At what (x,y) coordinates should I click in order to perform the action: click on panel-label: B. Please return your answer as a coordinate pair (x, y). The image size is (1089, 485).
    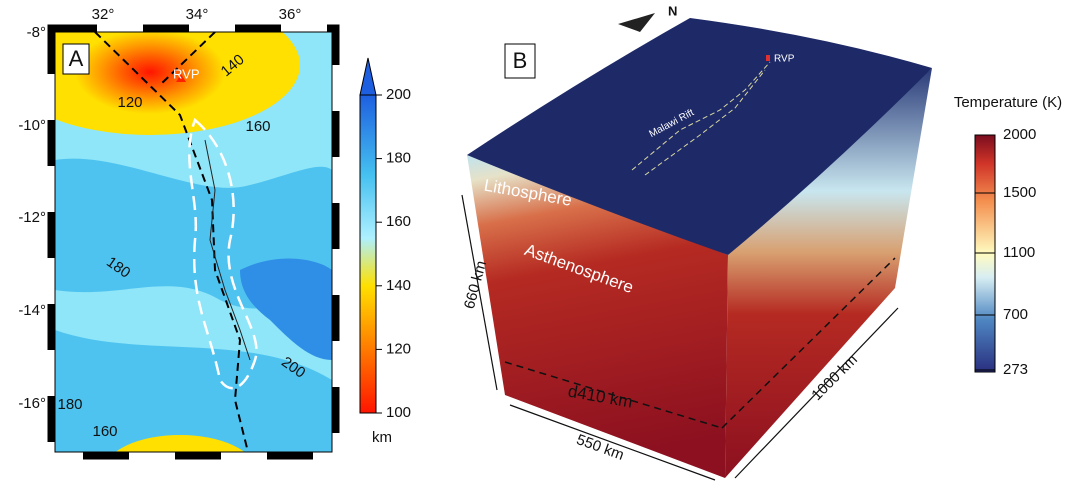
    Looking at the image, I should click on (520, 60).